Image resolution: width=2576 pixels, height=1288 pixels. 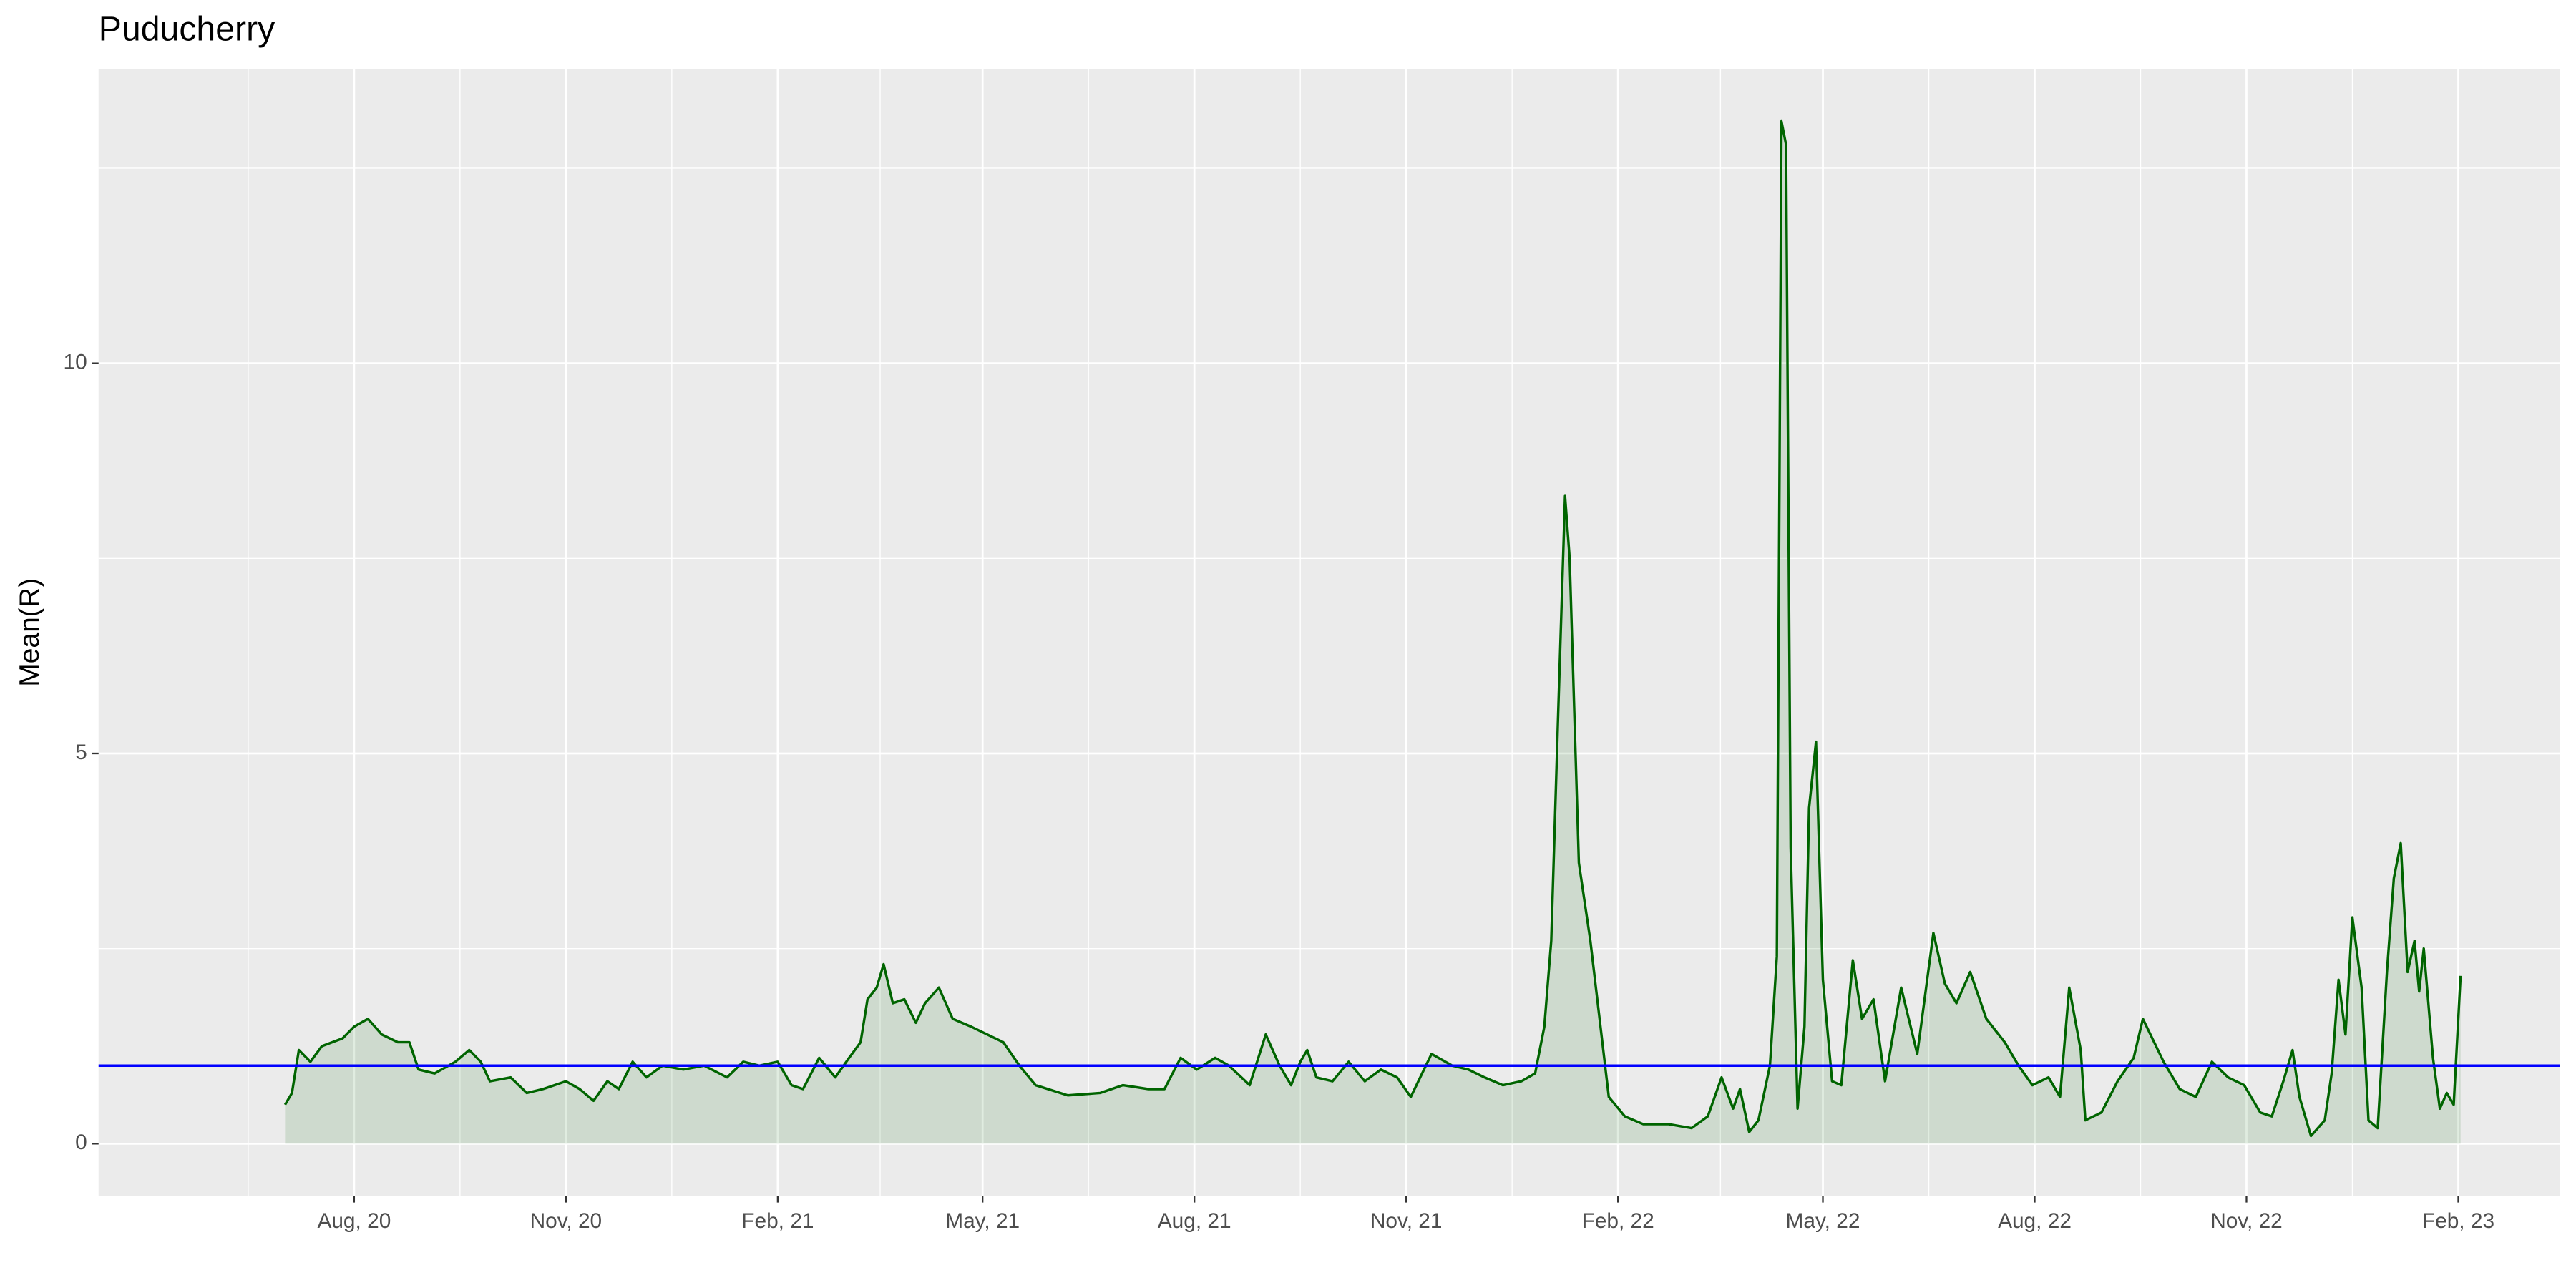 What do you see at coordinates (566, 1221) in the screenshot?
I see `x-tick-label: Nov, 20` at bounding box center [566, 1221].